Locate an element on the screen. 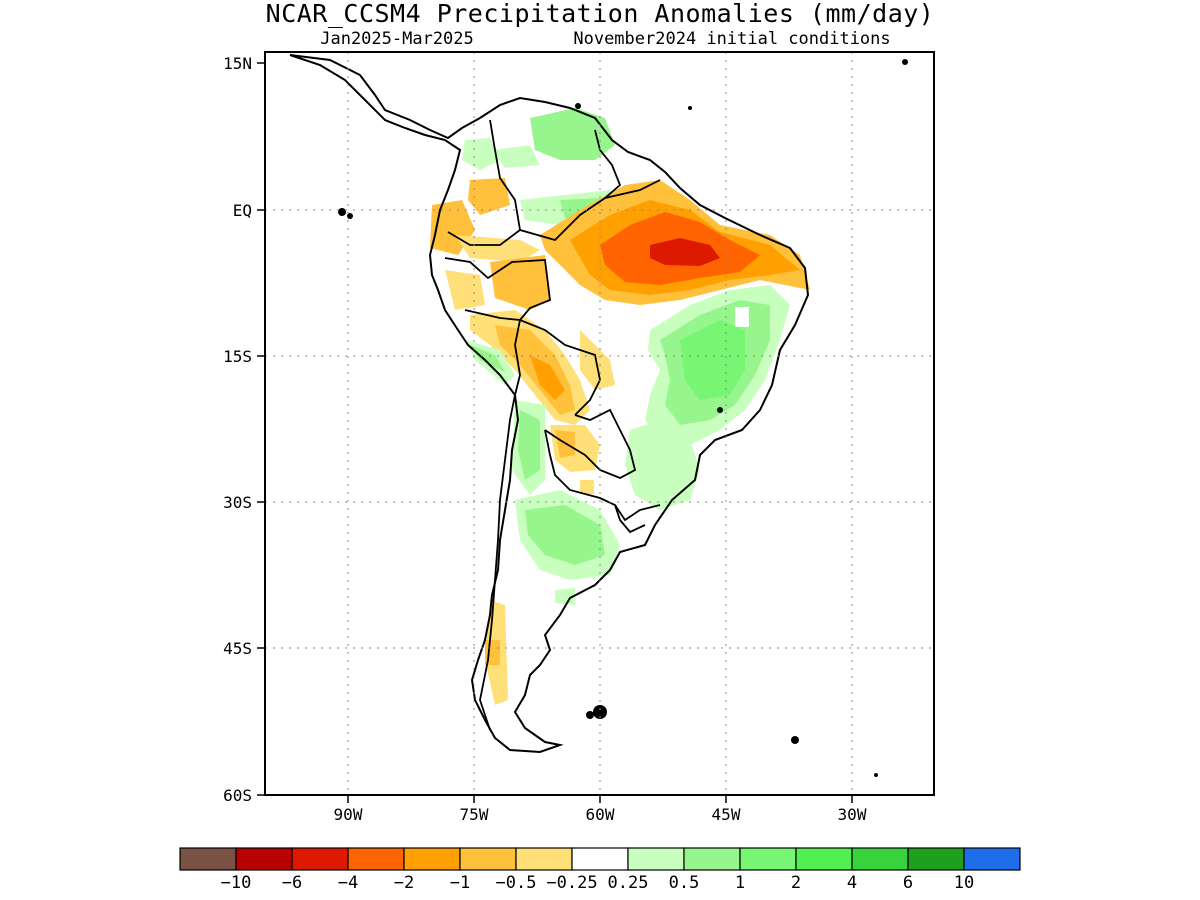 This screenshot has height=900, width=1200. lon-tick-label: 60W is located at coordinates (600, 814).